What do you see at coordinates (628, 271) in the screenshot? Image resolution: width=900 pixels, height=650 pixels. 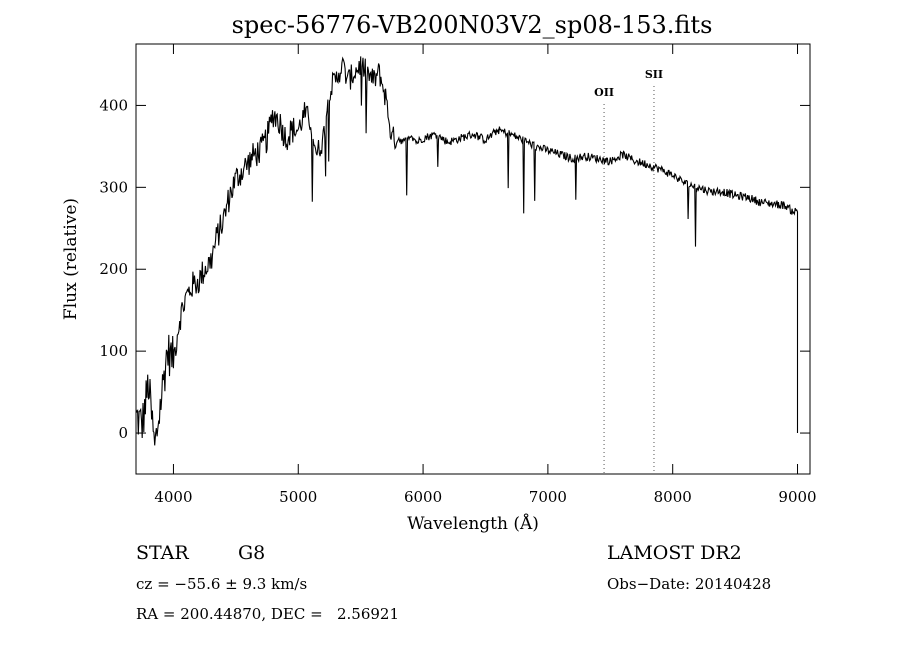 I see `emission-line-markers: OII SII` at bounding box center [628, 271].